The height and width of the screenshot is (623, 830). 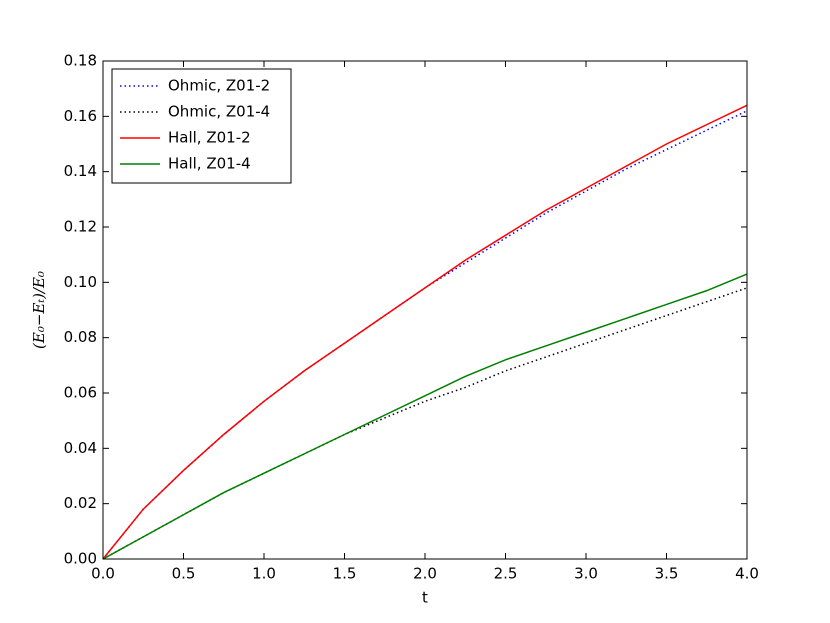 I want to click on y-tick-label: 0.12, so click(x=80, y=227).